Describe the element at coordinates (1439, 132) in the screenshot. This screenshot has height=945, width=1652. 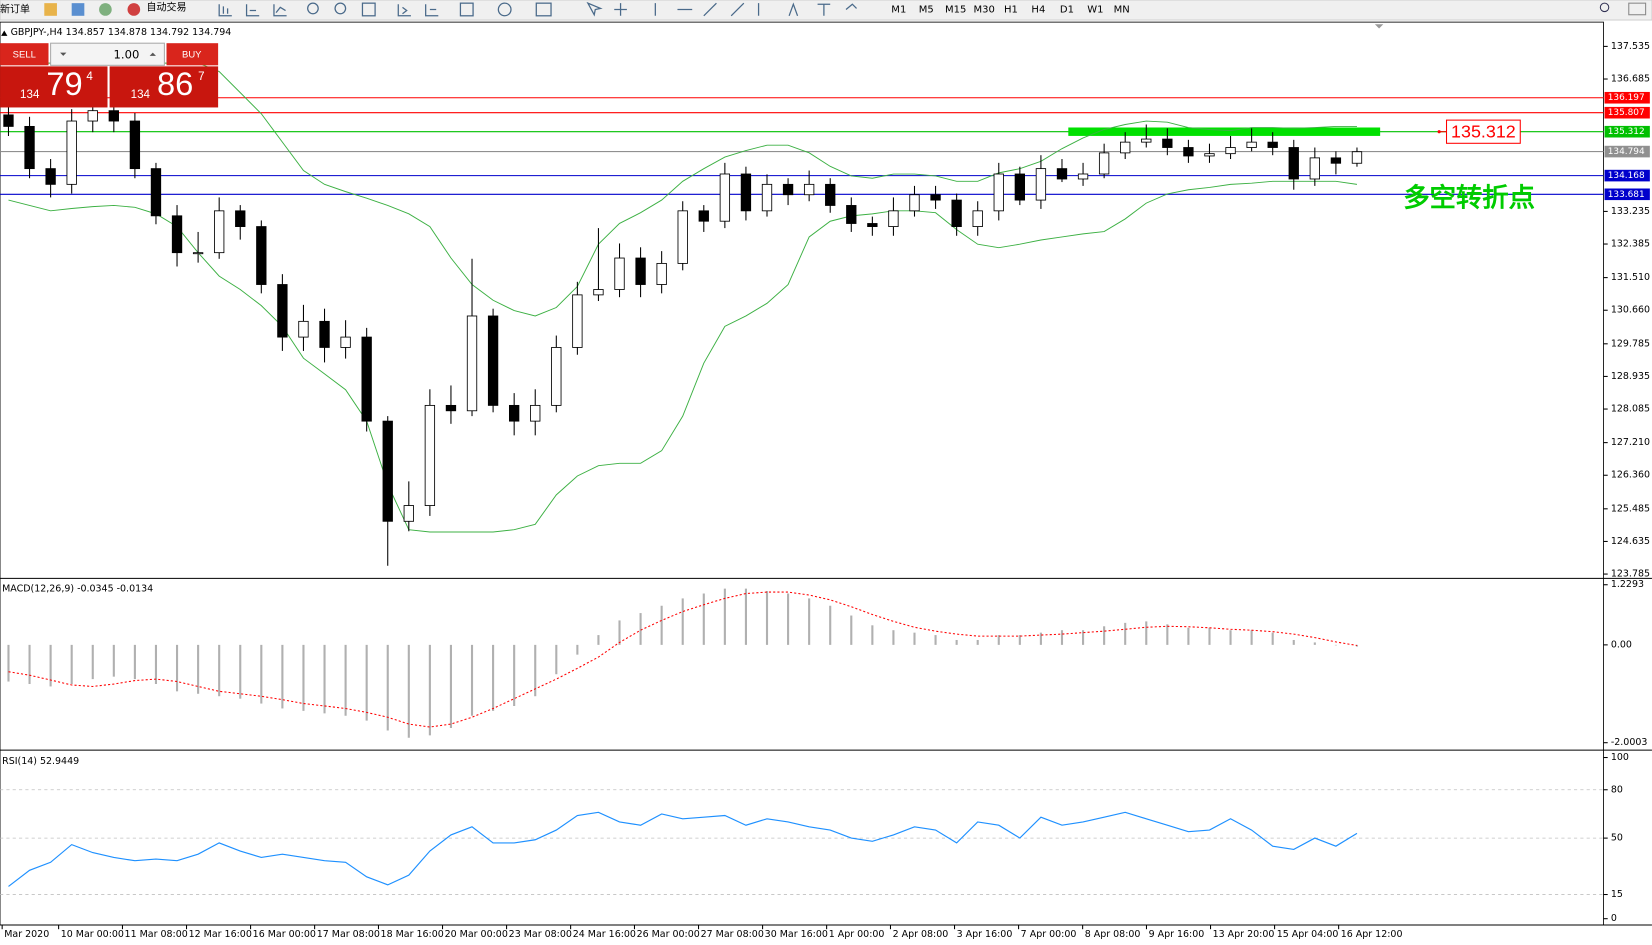
I see `callout-dot` at that location.